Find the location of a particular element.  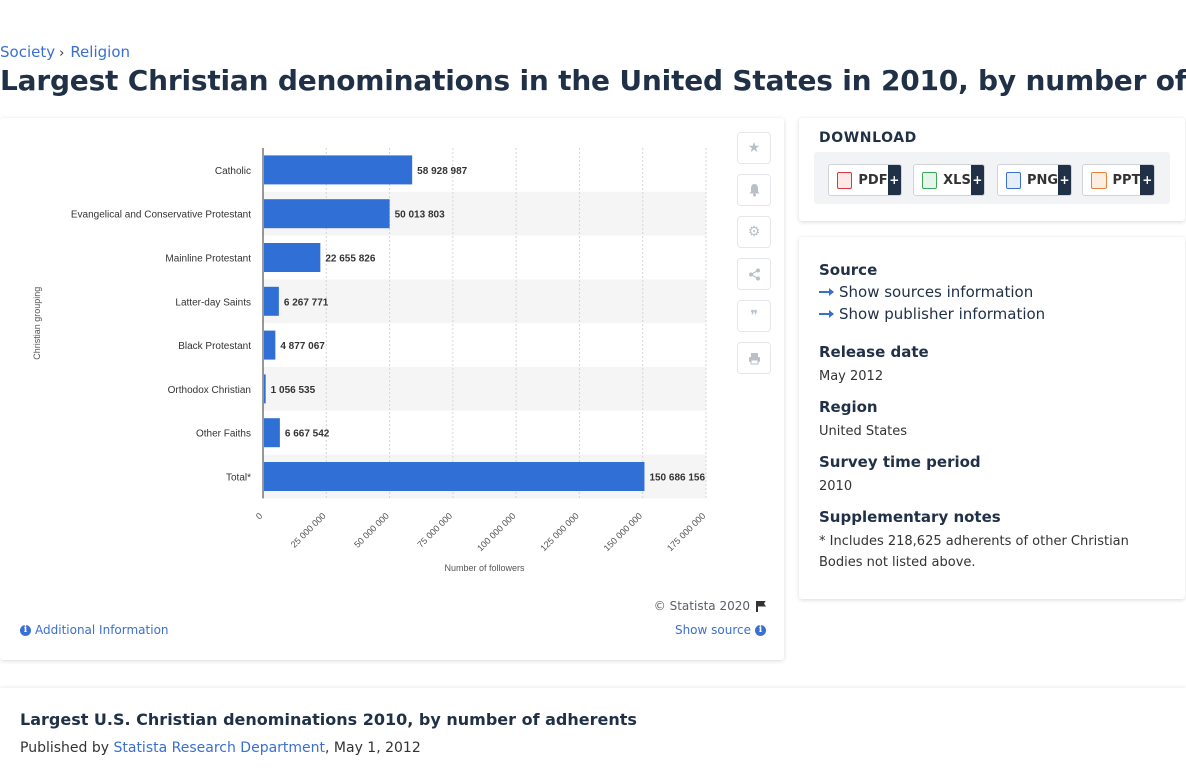

bell-icon is located at coordinates (754, 190).